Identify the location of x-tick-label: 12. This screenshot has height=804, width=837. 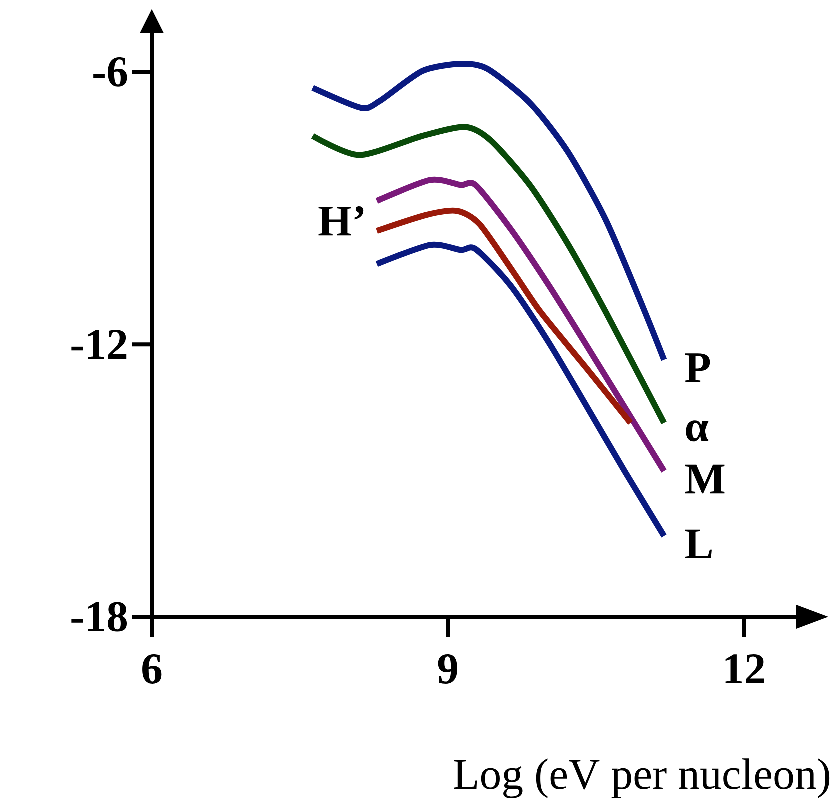
(745, 669).